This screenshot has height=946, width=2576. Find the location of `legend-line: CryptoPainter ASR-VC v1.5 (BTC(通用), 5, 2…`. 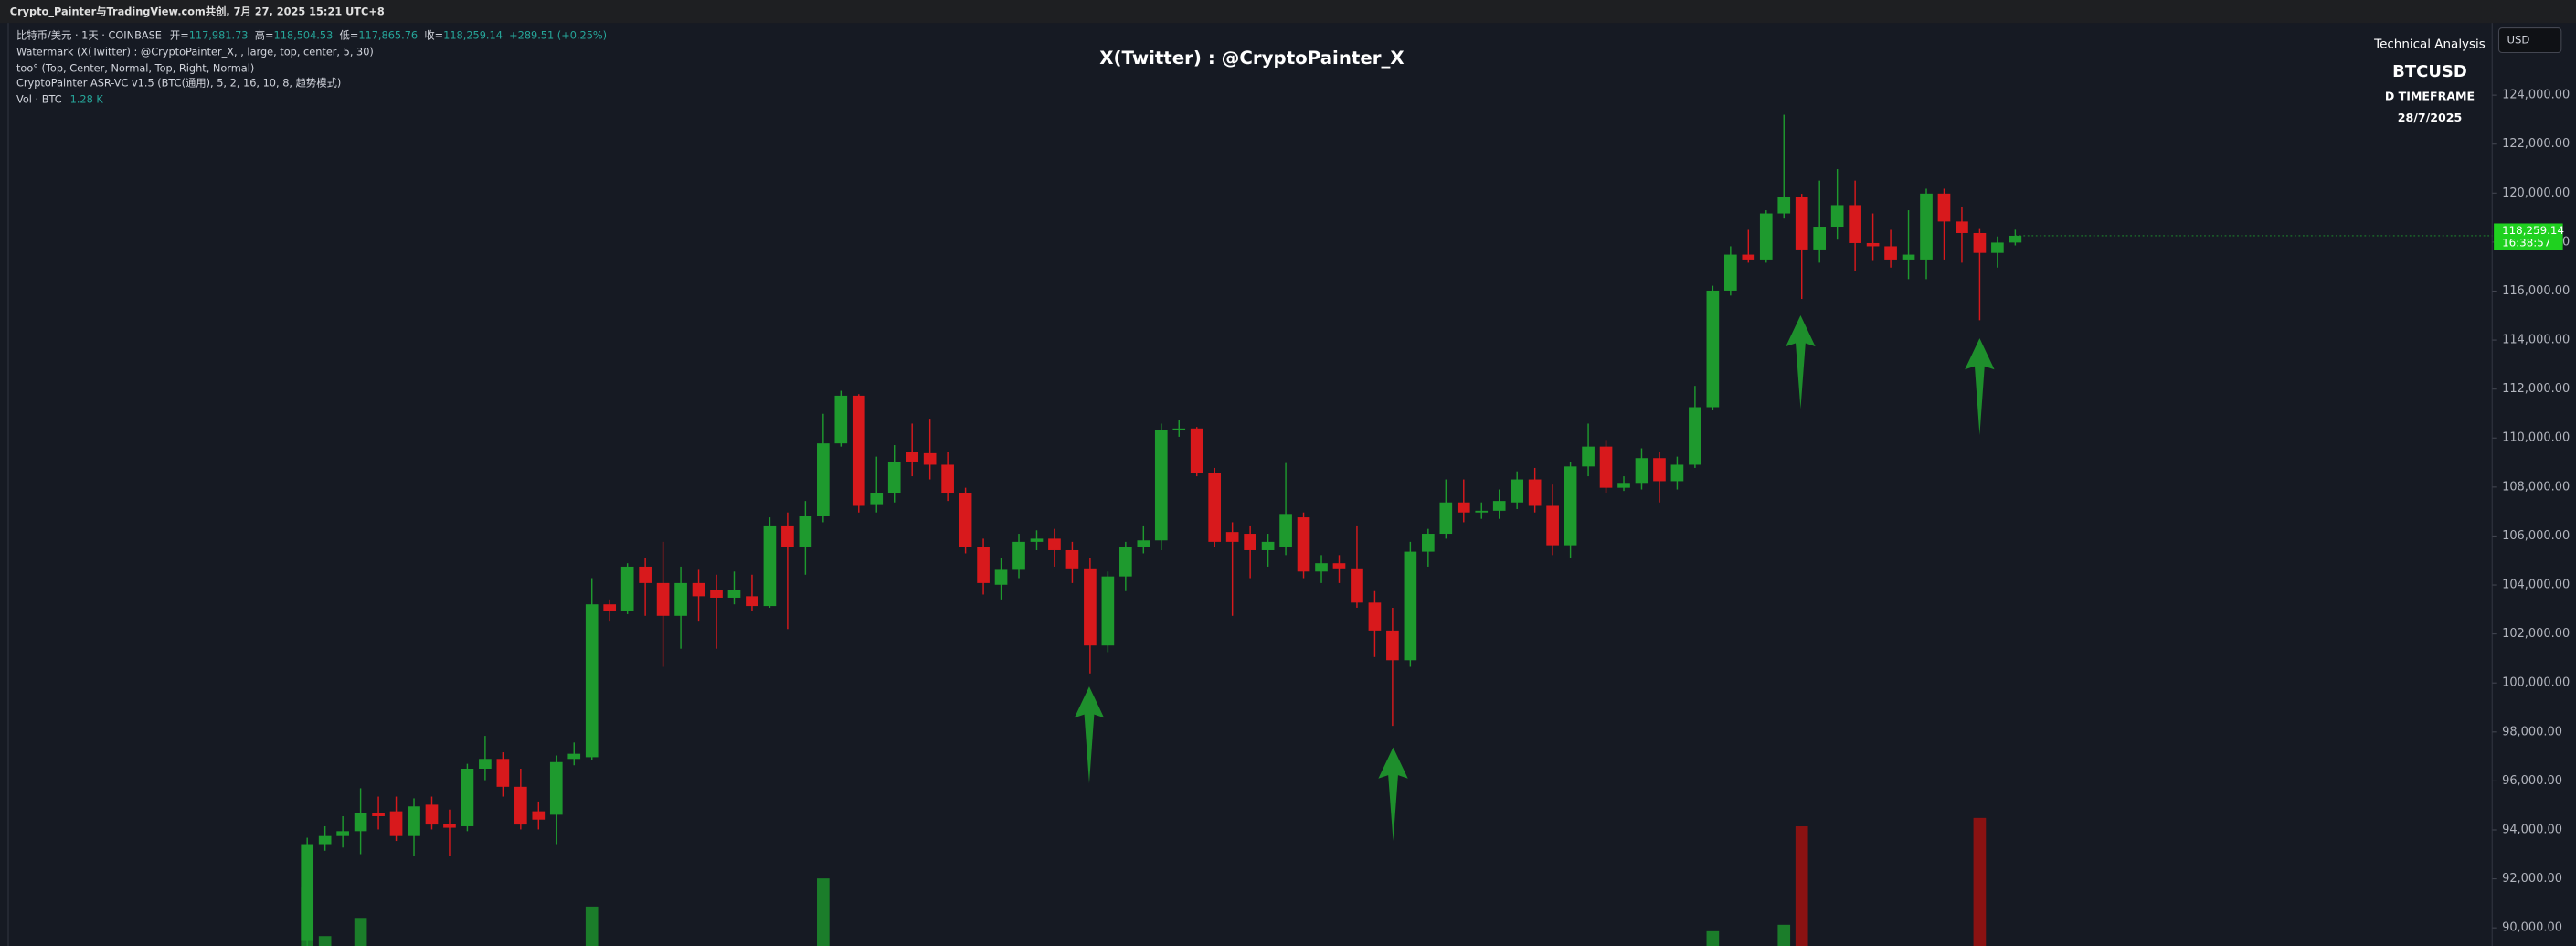

legend-line: CryptoPainter ASR-VC v1.5 (BTC(通用), 5, 2… is located at coordinates (178, 84).